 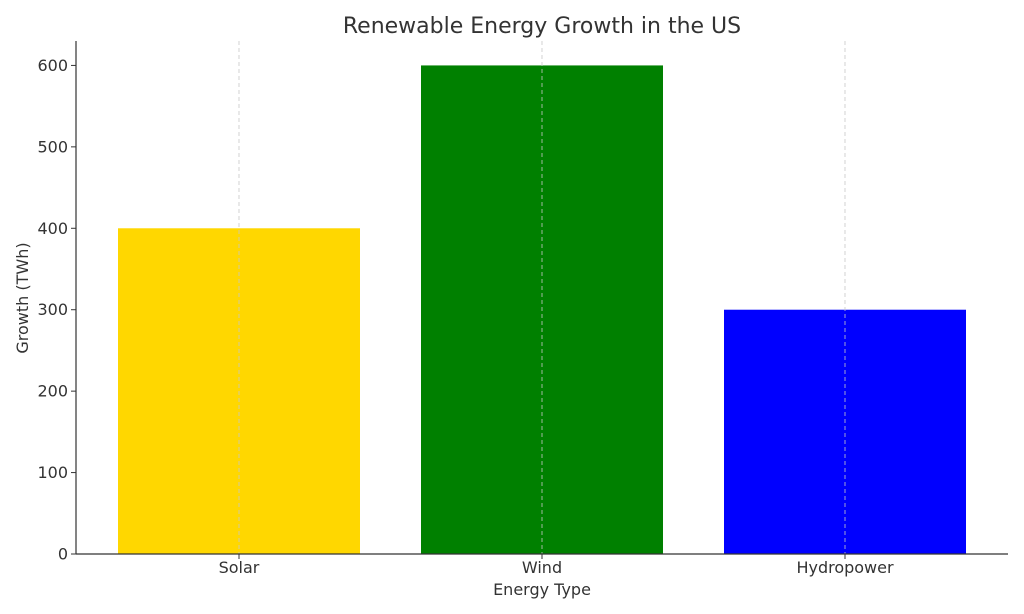 I want to click on x-tick-label: Wind, so click(x=542, y=567).